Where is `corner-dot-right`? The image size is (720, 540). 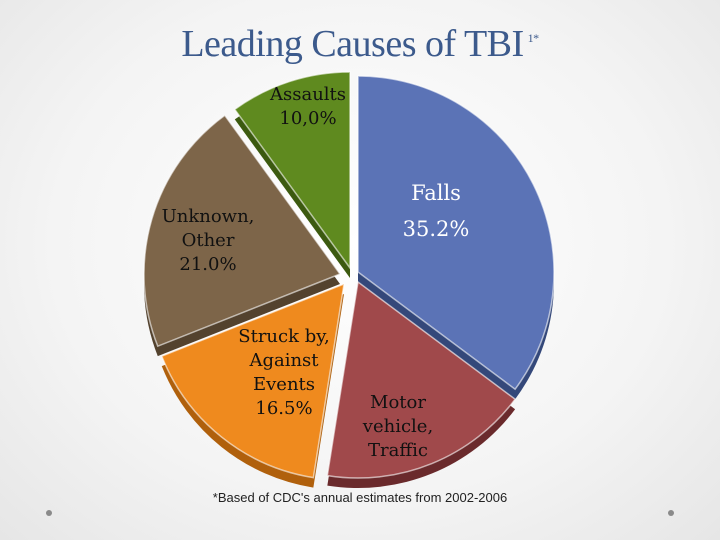
corner-dot-right is located at coordinates (671, 513).